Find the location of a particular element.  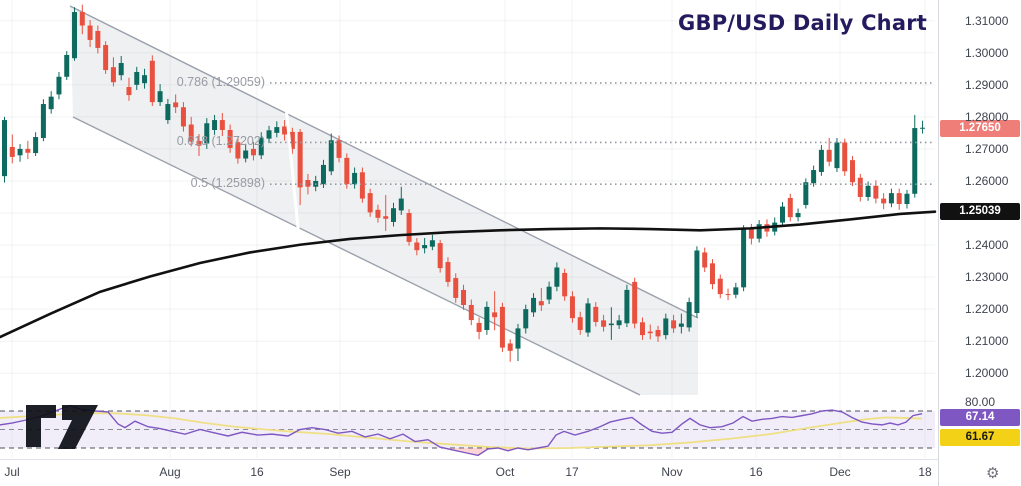

price-axis-label: 1.31000 is located at coordinates (987, 20).